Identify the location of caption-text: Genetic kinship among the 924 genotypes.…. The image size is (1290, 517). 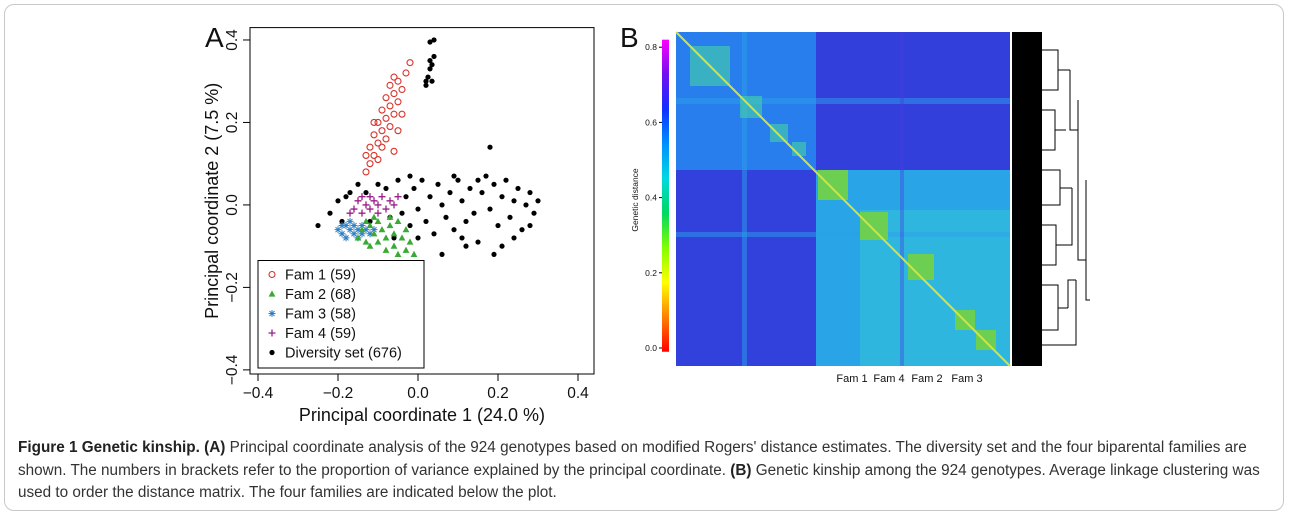
(639, 481).